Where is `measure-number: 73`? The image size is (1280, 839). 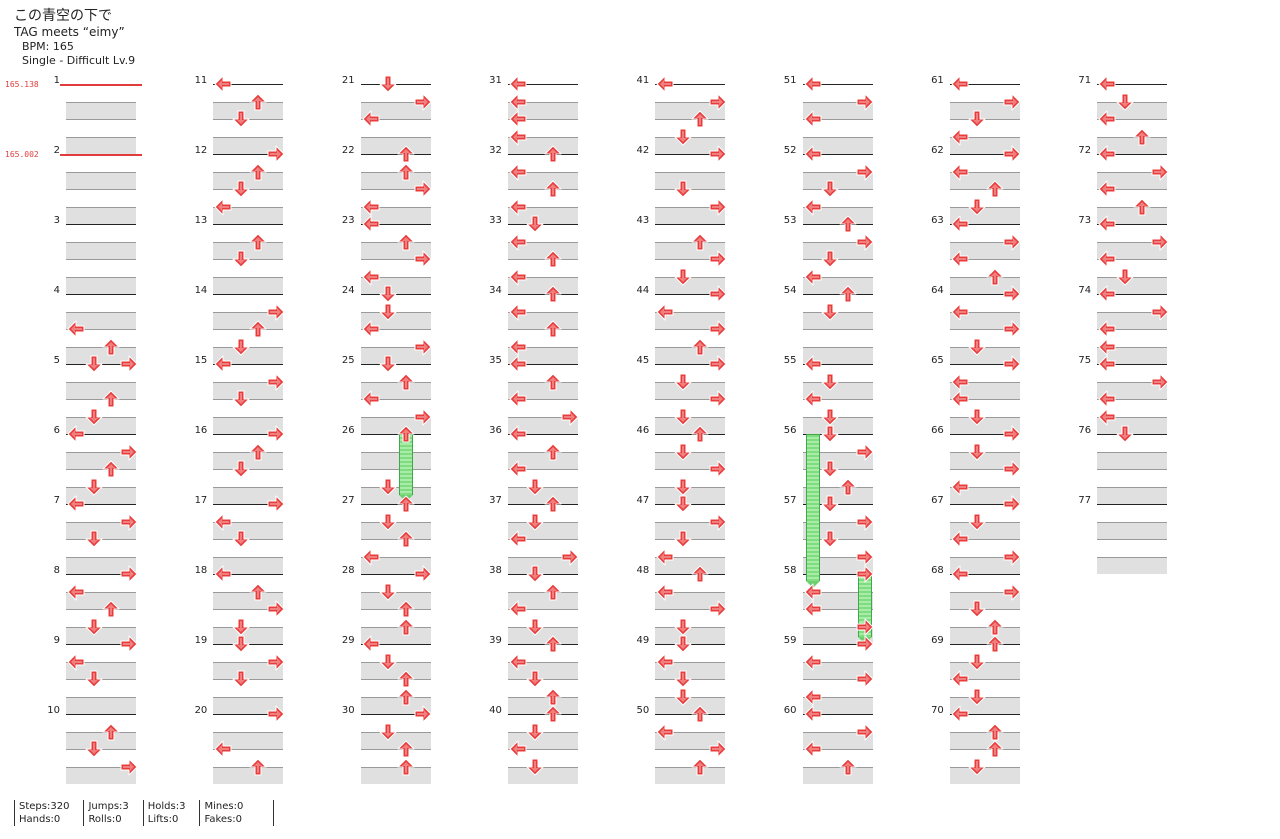 measure-number: 73 is located at coordinates (1085, 220).